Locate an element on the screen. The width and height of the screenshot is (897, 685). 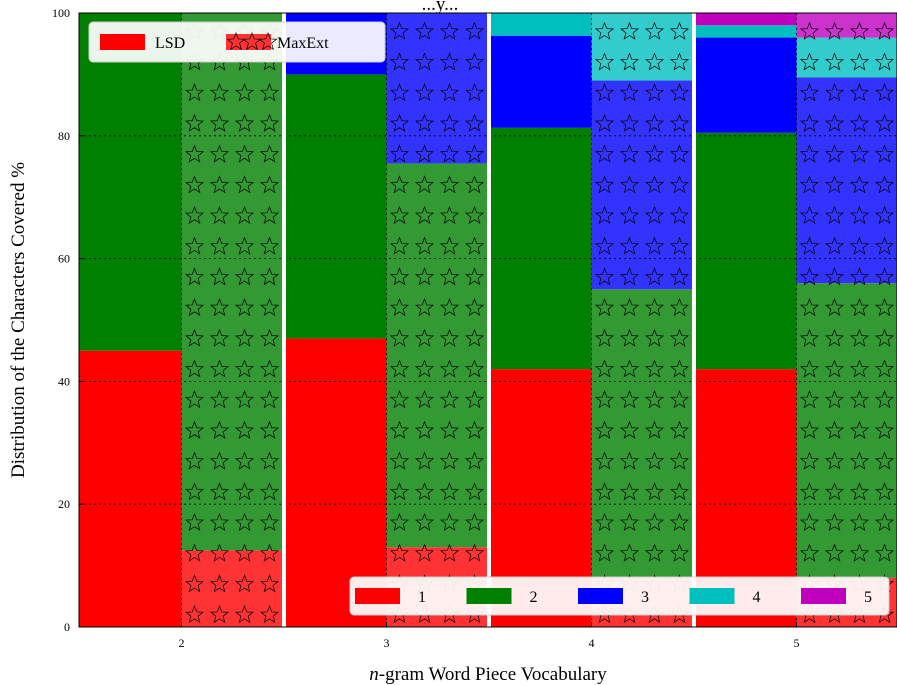
y-tick-label-80: 80 is located at coordinates (64, 136).